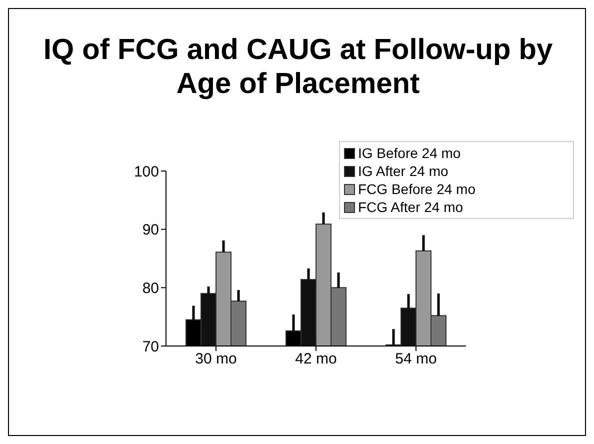 Image resolution: width=594 pixels, height=444 pixels. Describe the element at coordinates (150, 288) in the screenshot. I see `y-tick-label: 80` at that location.